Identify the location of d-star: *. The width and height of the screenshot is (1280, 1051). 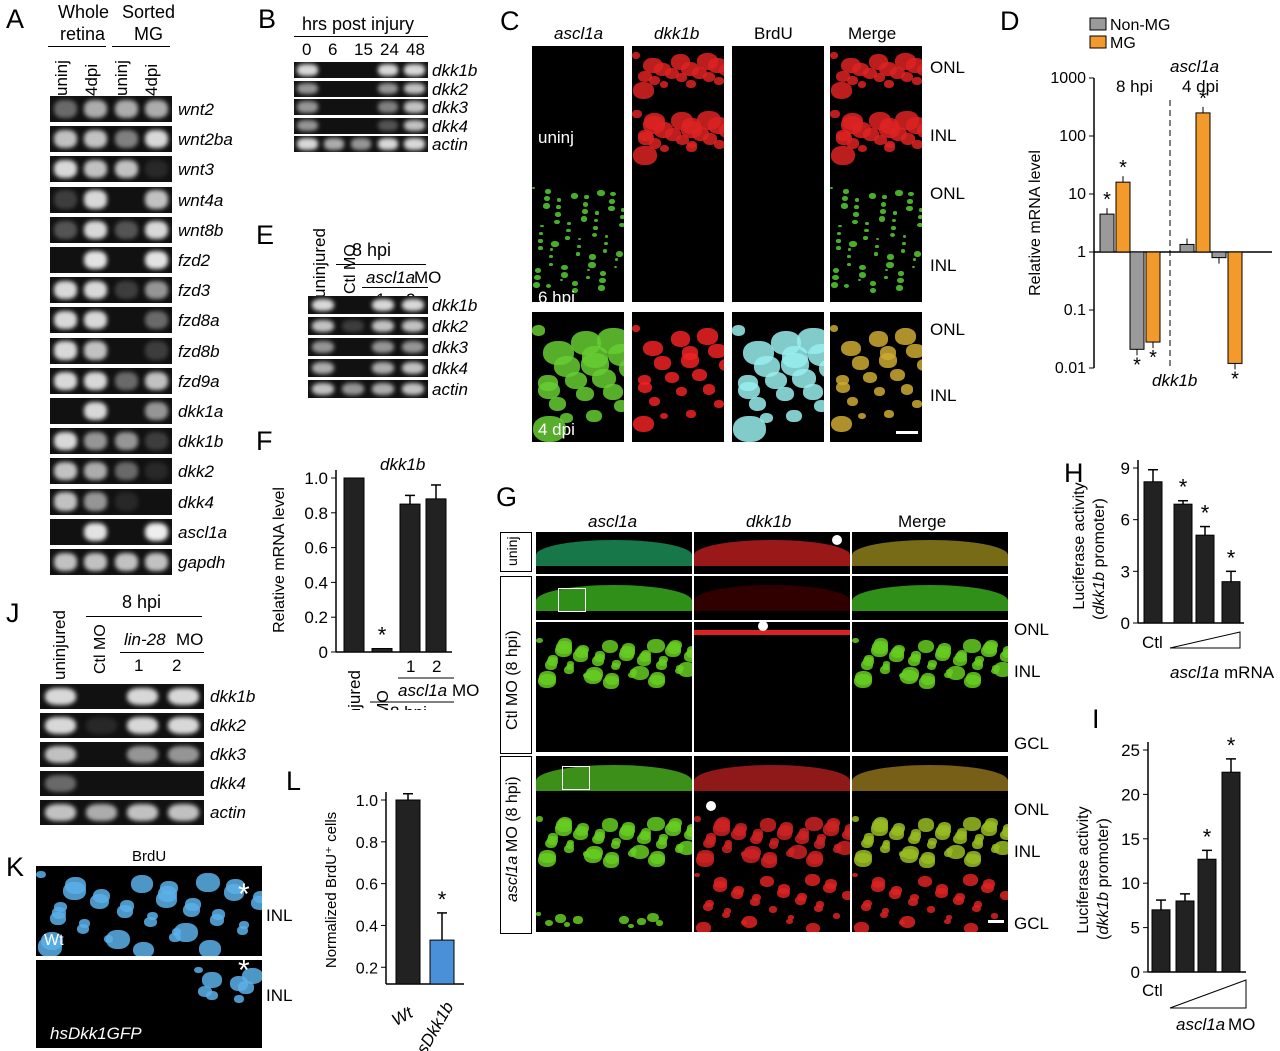
(1153, 358).